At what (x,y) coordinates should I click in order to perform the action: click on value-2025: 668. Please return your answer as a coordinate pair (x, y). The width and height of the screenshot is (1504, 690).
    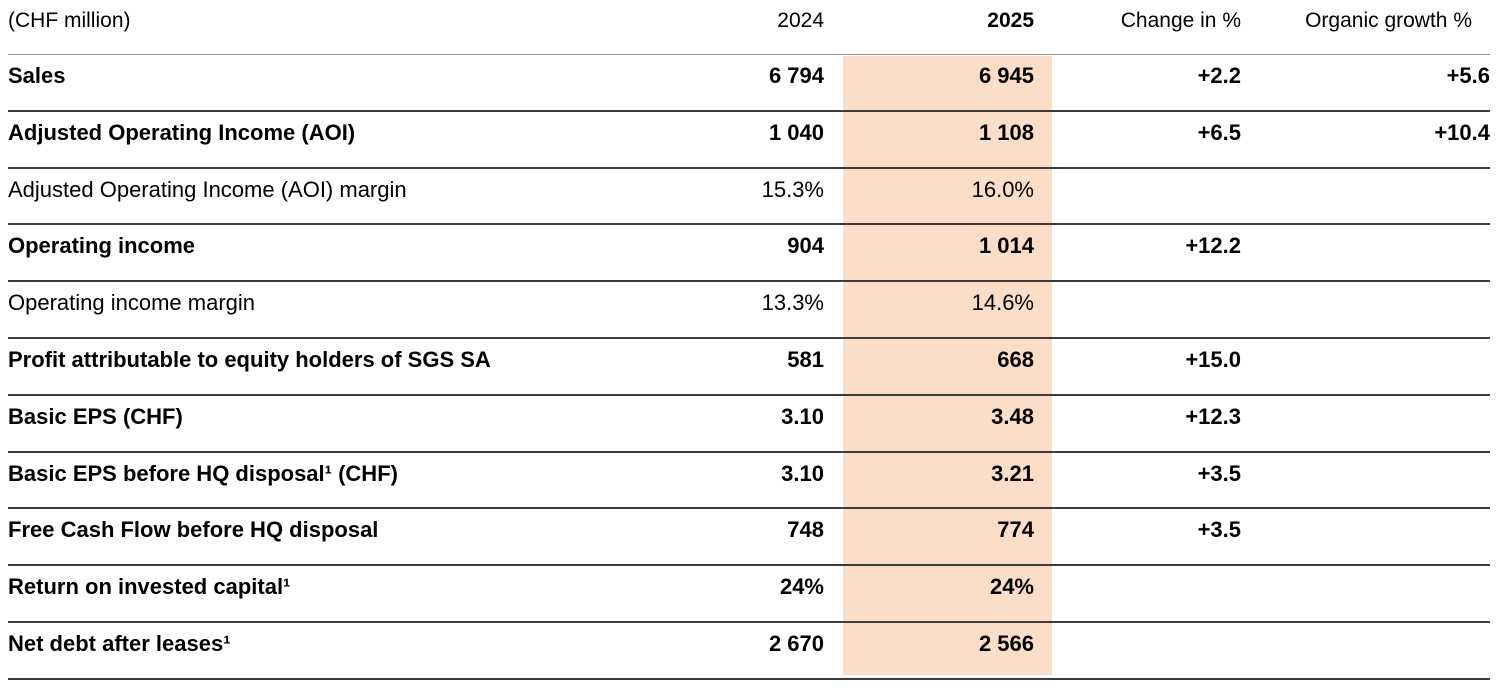
    Looking at the image, I should click on (938, 365).